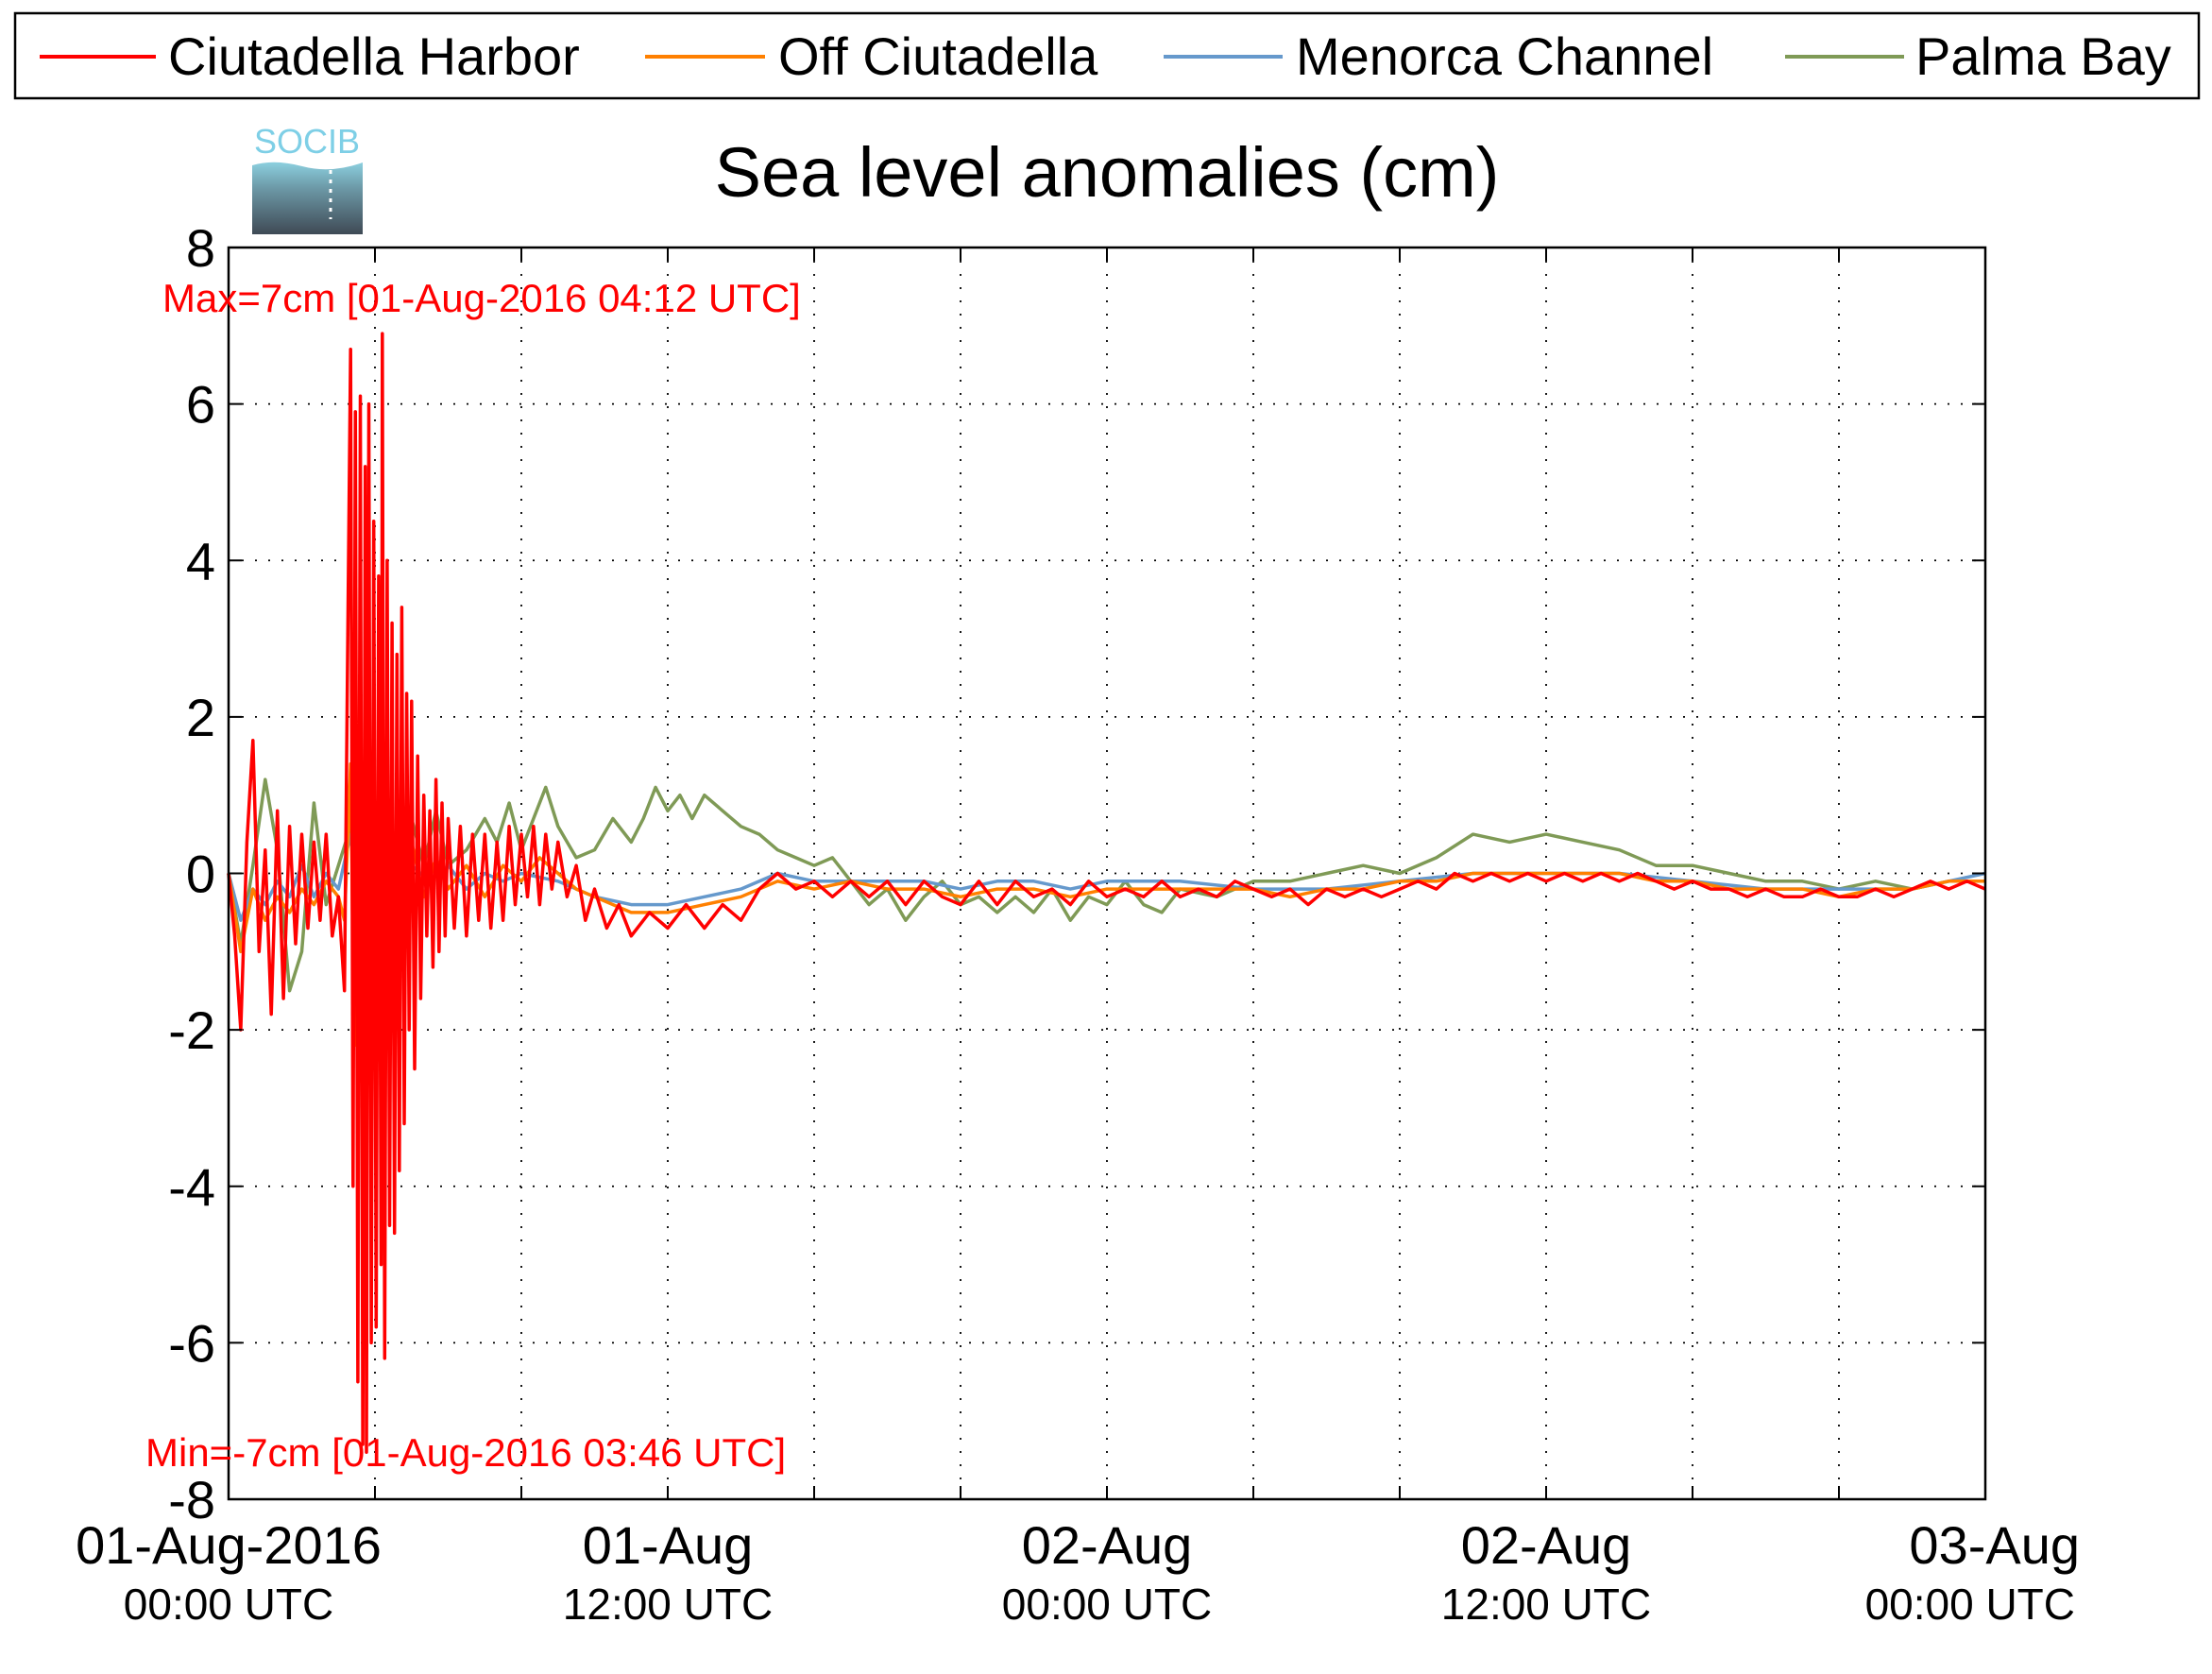  I want to click on y-tick-label: -2, so click(191, 1030).